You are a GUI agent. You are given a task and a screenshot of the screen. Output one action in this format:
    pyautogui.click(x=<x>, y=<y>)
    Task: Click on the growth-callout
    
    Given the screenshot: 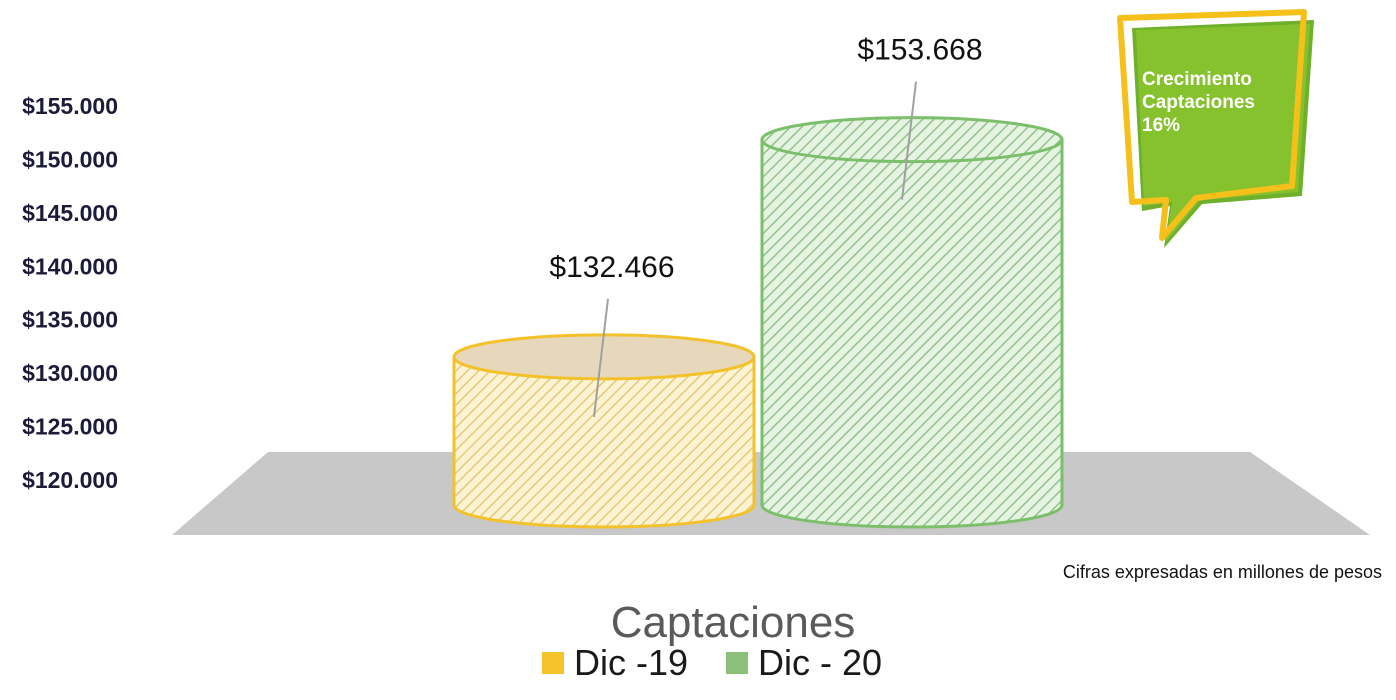 What is the action you would take?
    pyautogui.click(x=1215, y=128)
    